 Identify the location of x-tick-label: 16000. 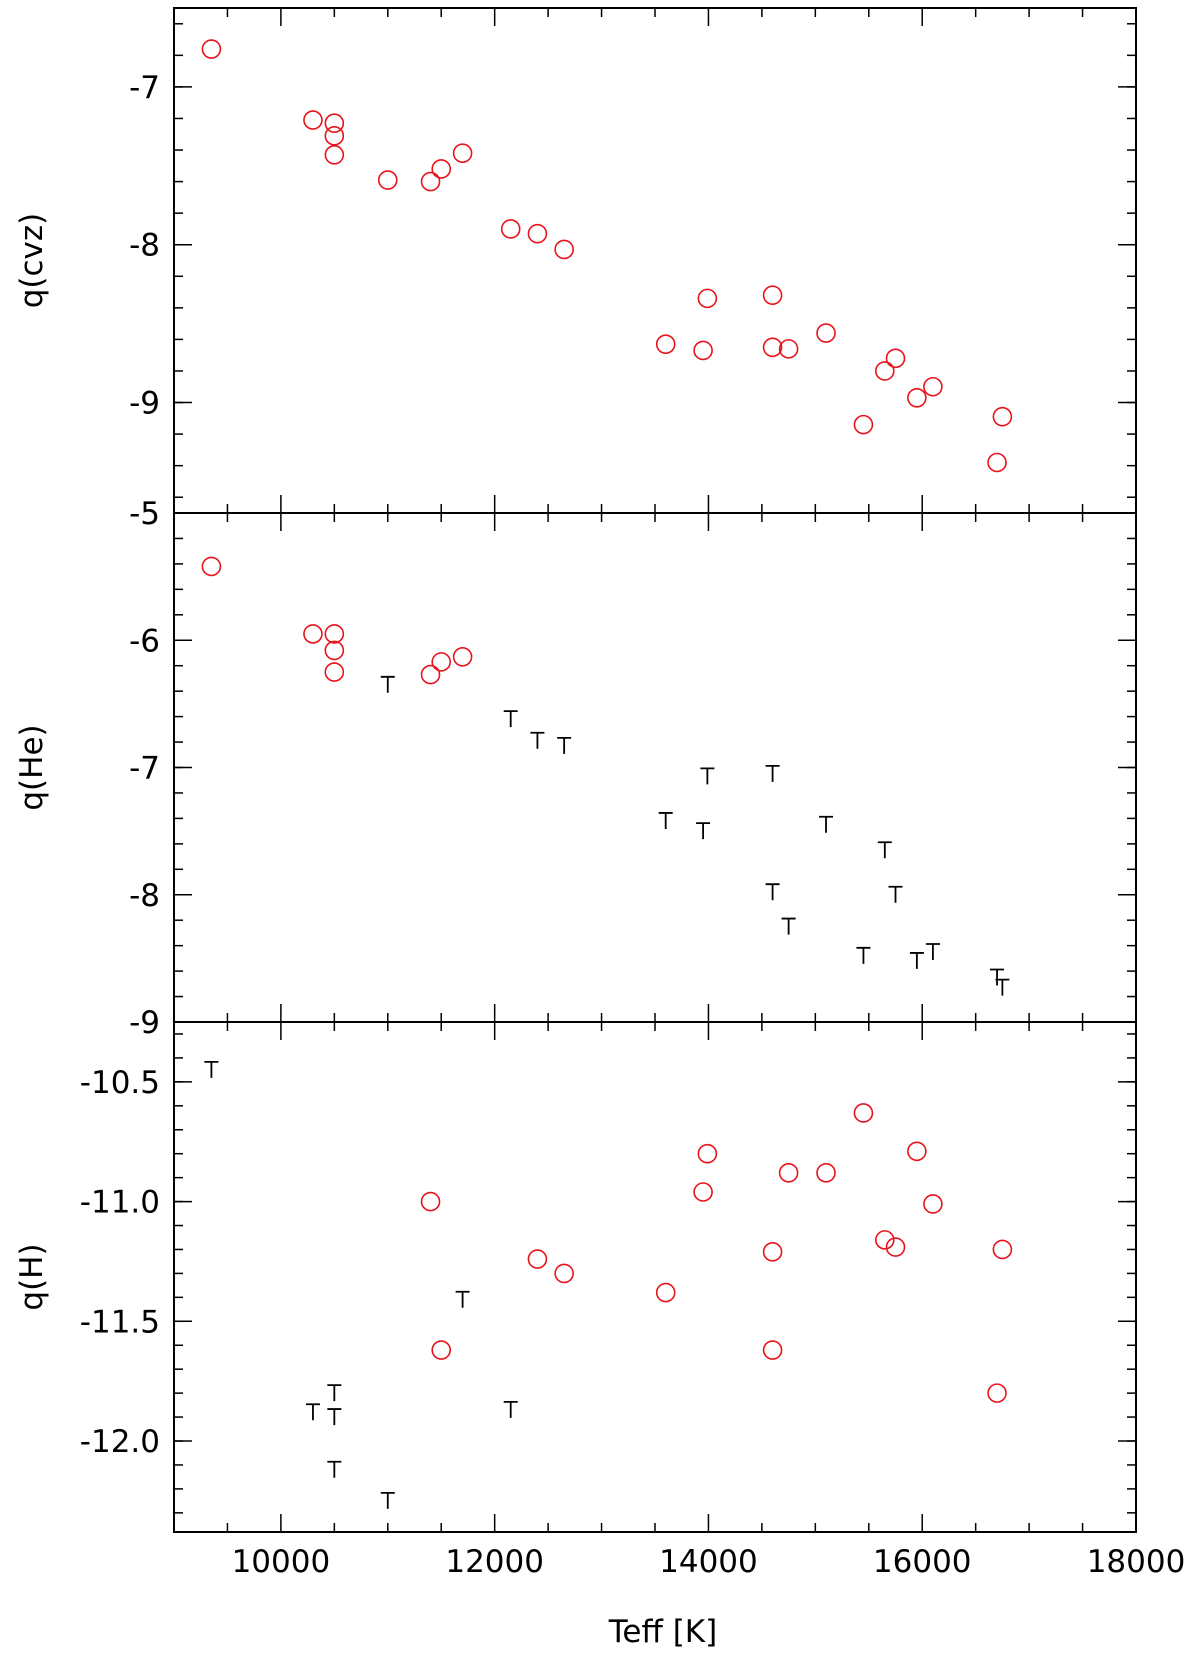
(922, 1562).